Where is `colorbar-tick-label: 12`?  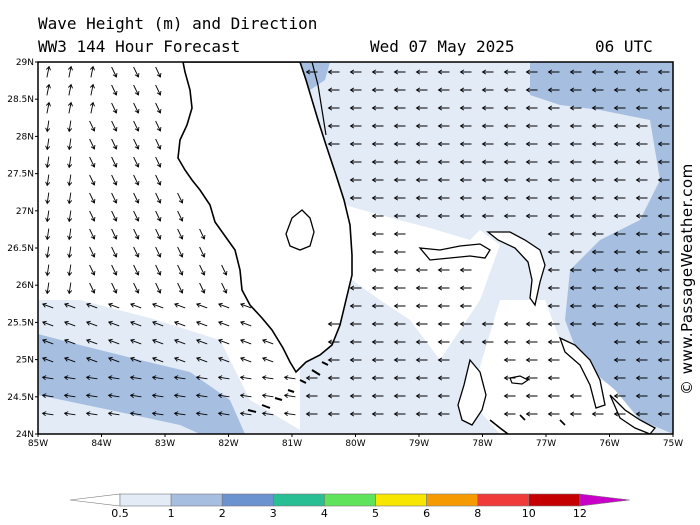
colorbar-tick-label: 12 is located at coordinates (580, 513).